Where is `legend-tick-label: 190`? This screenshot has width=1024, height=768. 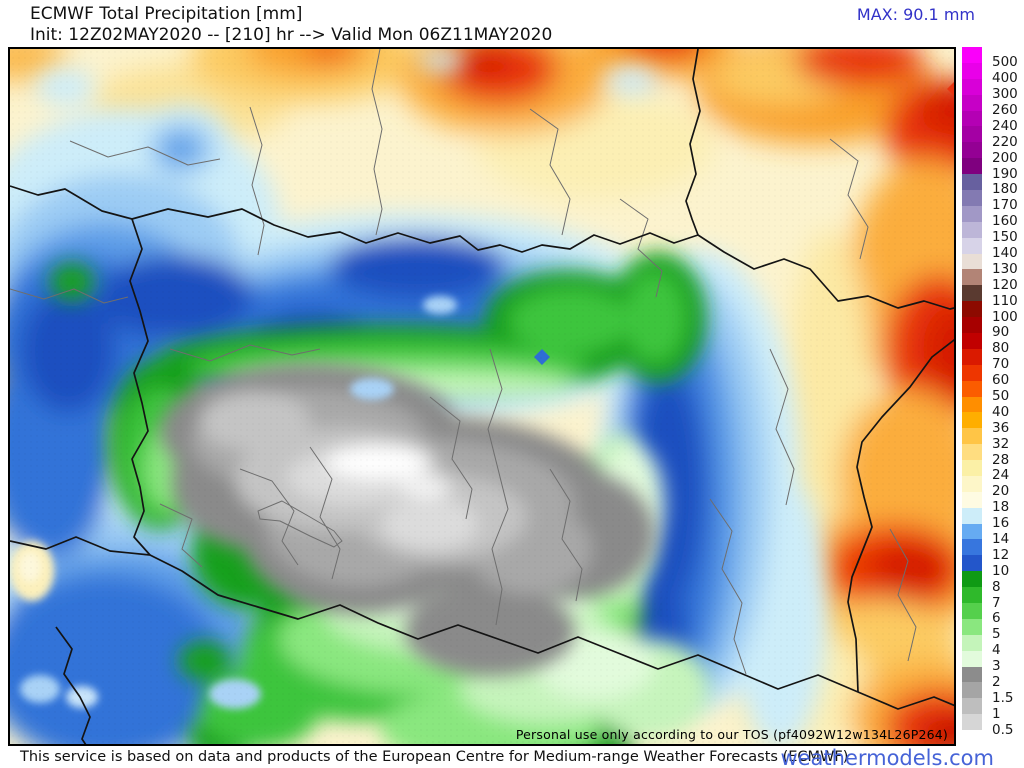
legend-tick-label: 190 is located at coordinates (1005, 173).